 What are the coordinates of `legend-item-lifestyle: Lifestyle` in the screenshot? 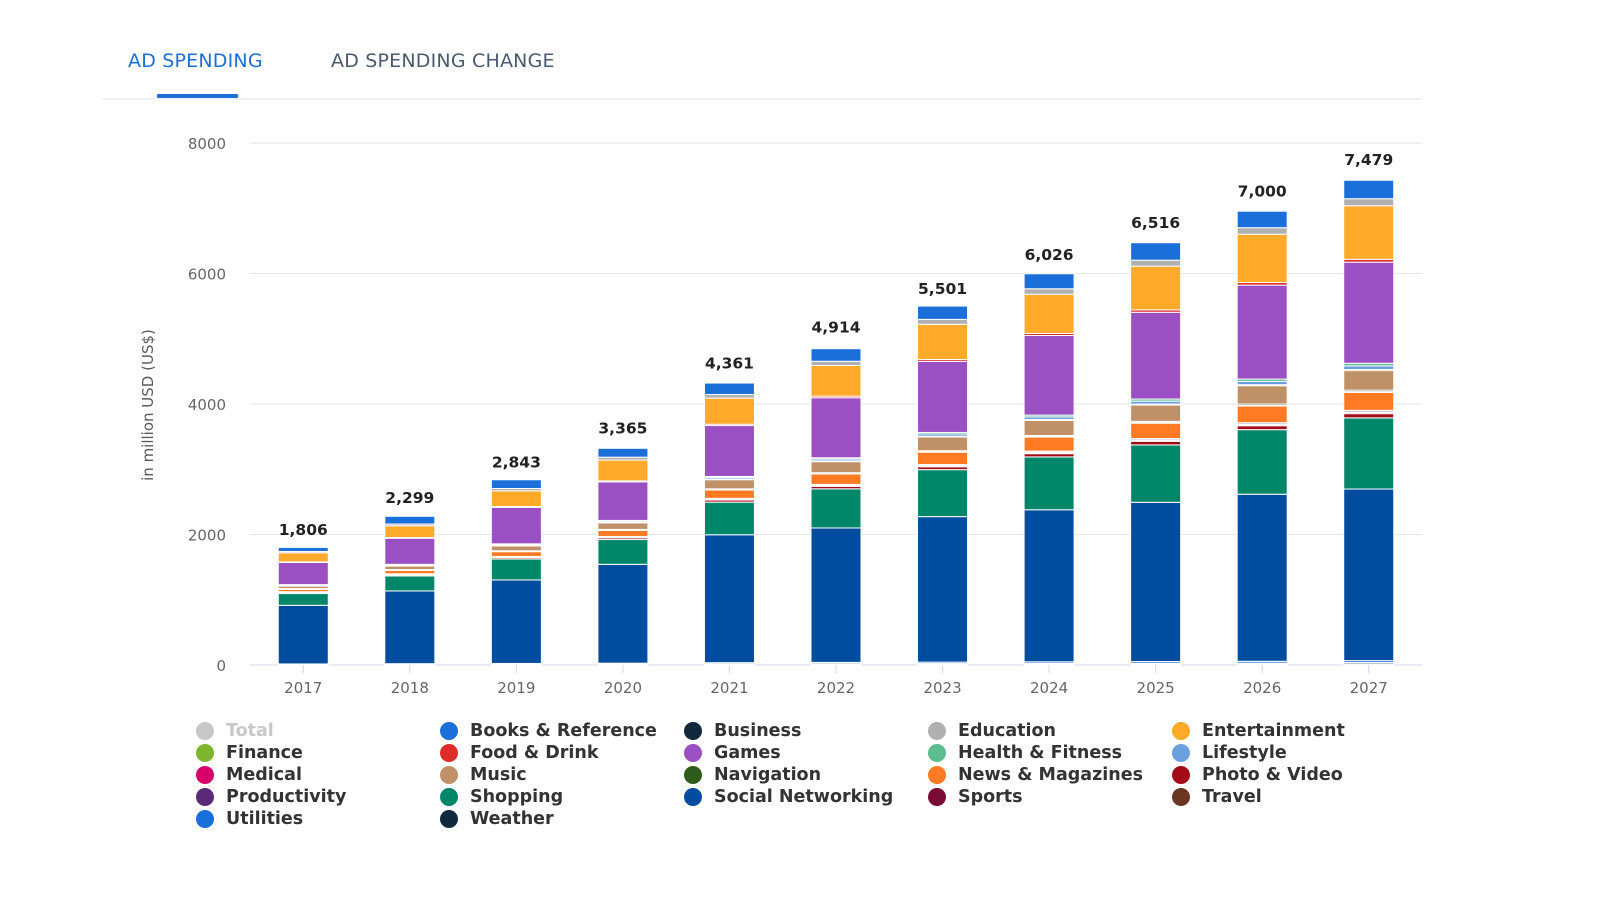 It's located at (1229, 753).